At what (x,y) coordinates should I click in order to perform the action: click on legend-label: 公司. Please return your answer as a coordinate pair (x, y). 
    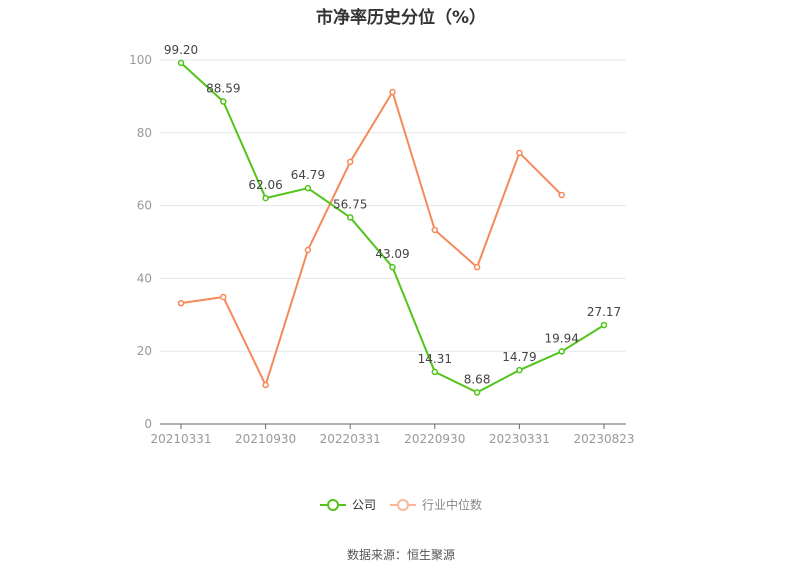
    Looking at the image, I should click on (363, 505).